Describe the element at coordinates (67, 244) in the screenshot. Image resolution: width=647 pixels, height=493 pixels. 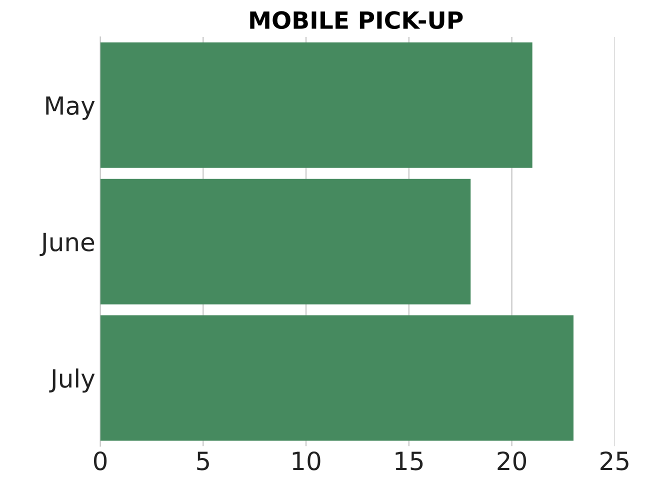
I see `y-tick-label: June` at that location.